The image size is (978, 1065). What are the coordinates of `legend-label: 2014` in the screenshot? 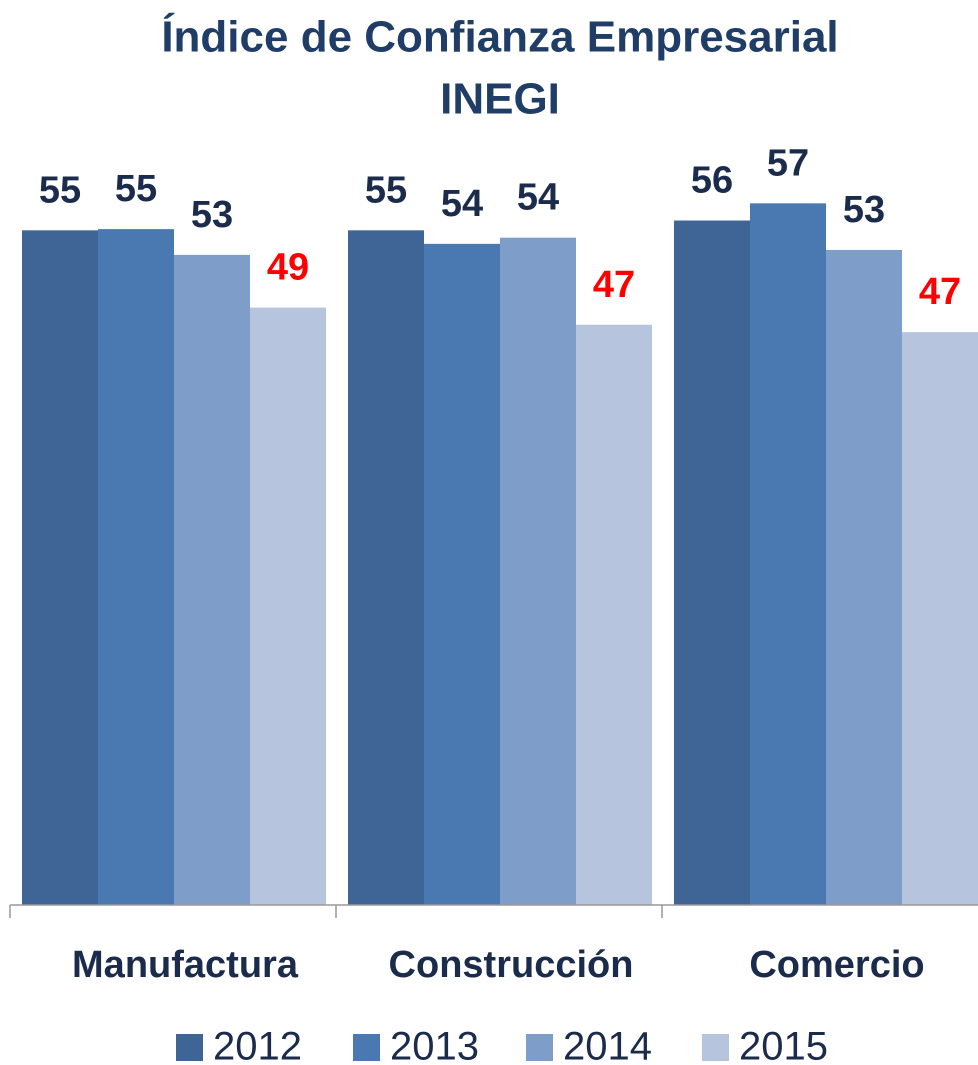 It's located at (607, 1045).